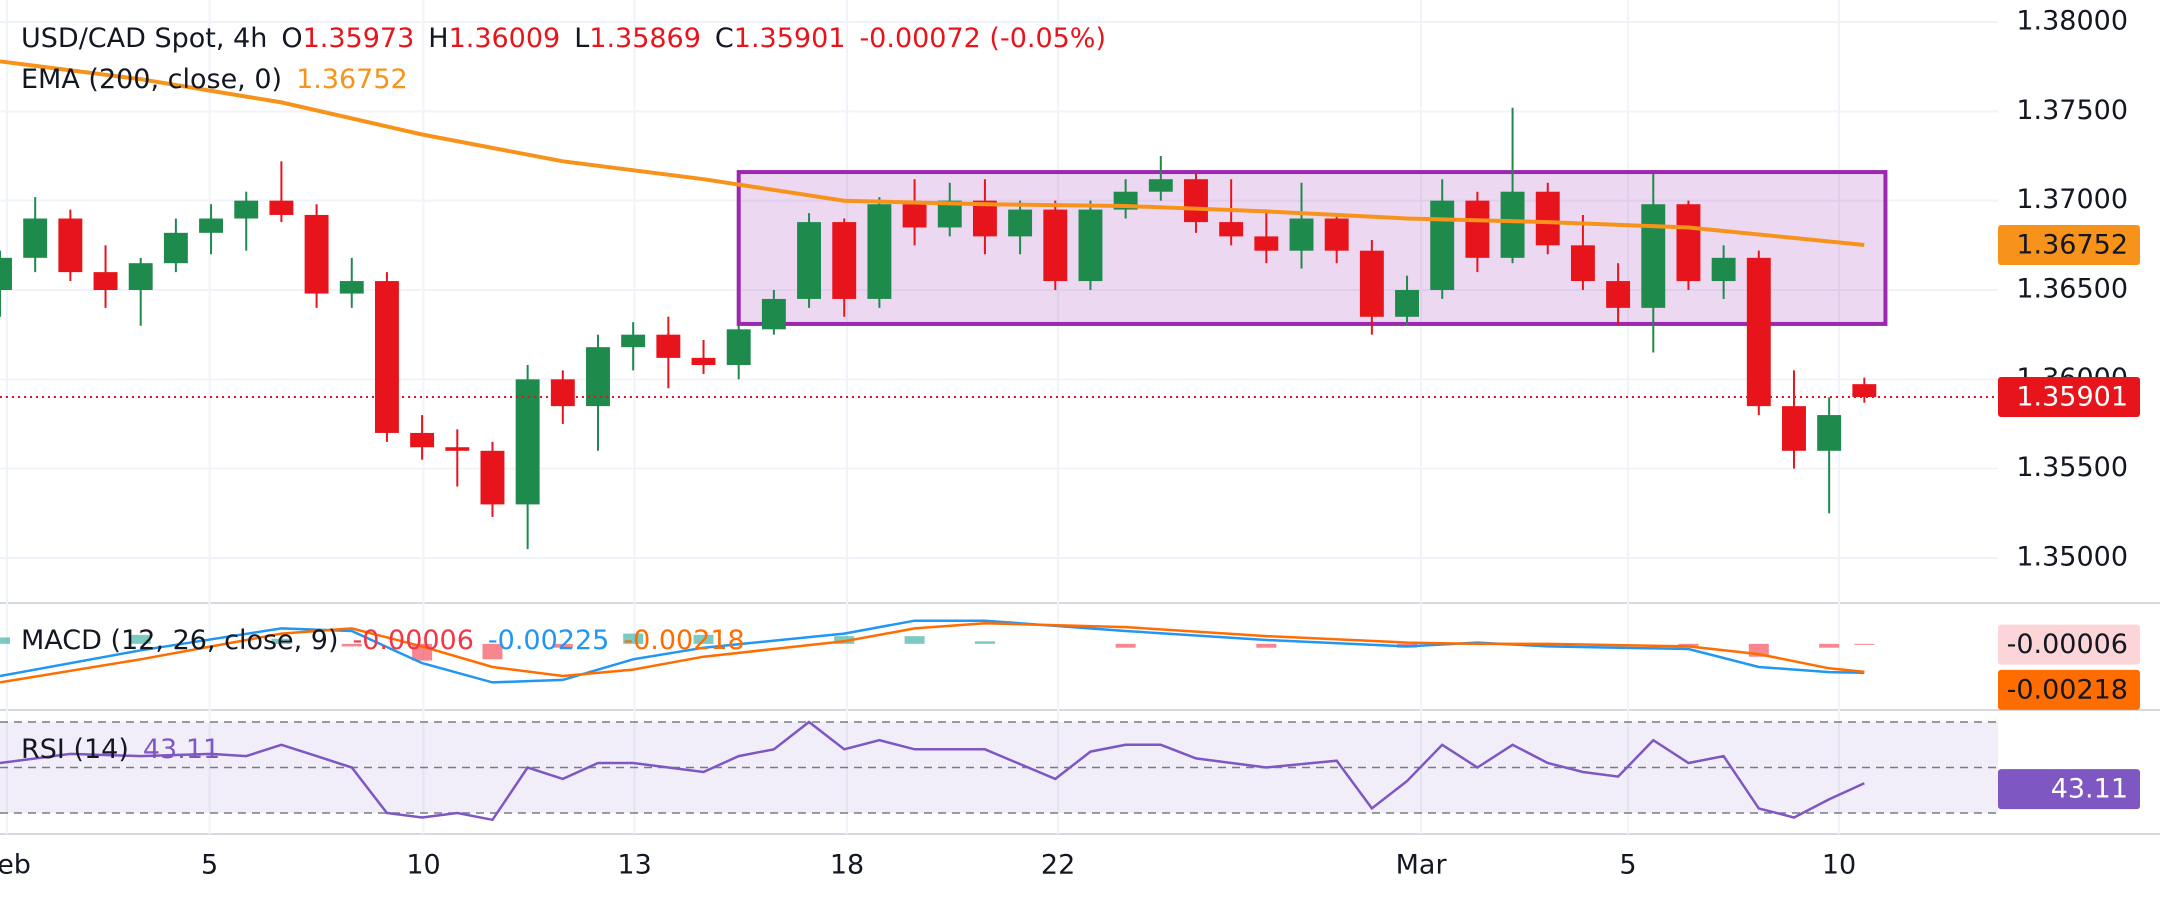  I want to click on ohlc-value: 1.35869, so click(645, 38).